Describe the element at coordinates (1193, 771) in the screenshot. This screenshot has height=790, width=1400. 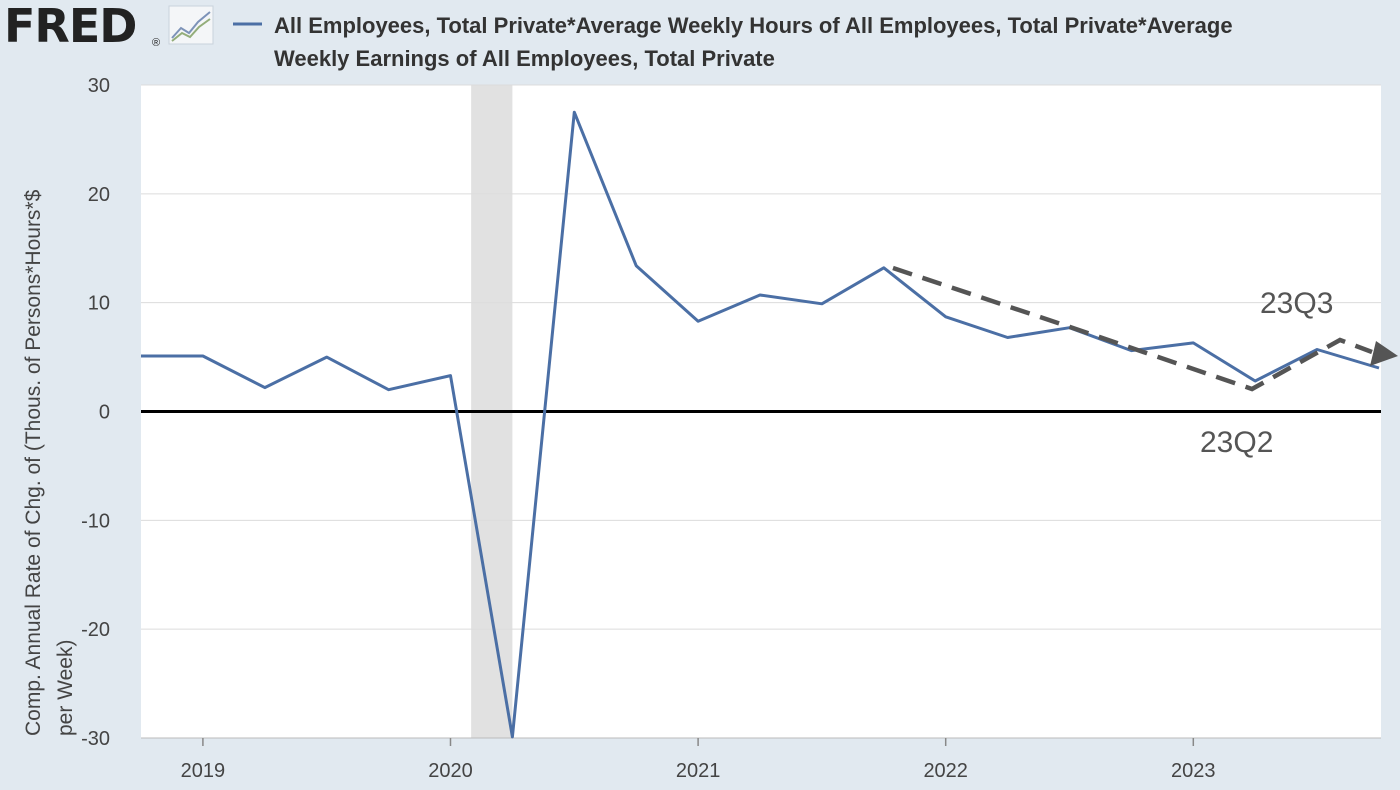
I see `x-tick-label: 2023` at that location.